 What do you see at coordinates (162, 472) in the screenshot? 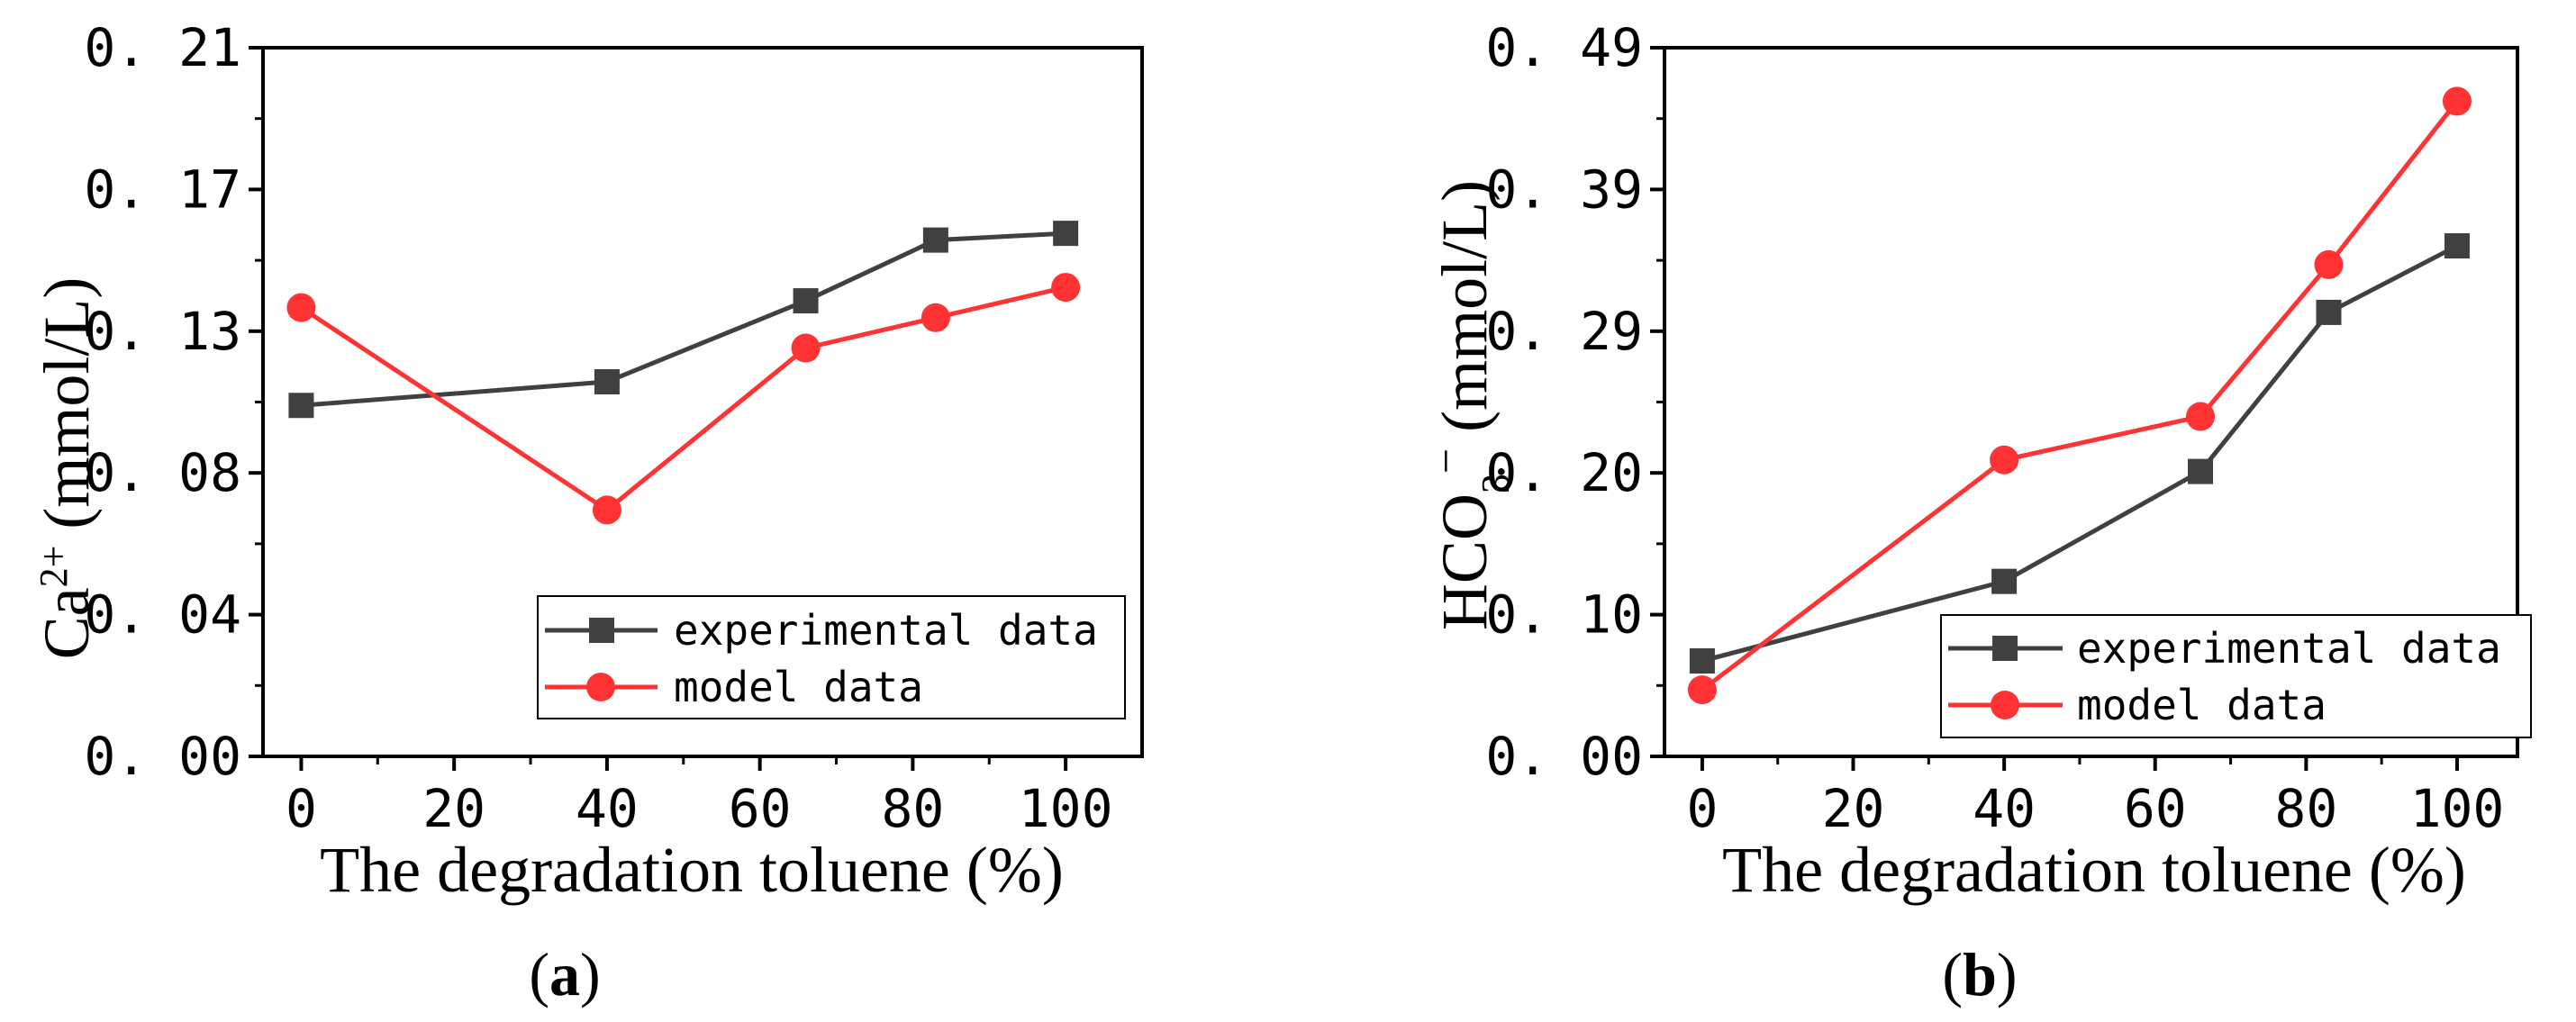
I see `y-tick-label: 0. 08` at bounding box center [162, 472].